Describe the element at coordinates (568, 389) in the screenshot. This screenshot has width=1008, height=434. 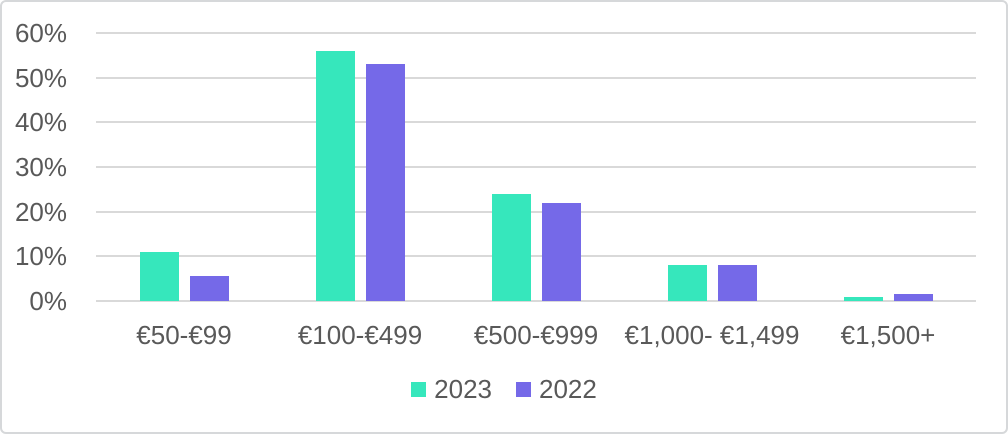
I see `legend-label-2022: 2022` at that location.